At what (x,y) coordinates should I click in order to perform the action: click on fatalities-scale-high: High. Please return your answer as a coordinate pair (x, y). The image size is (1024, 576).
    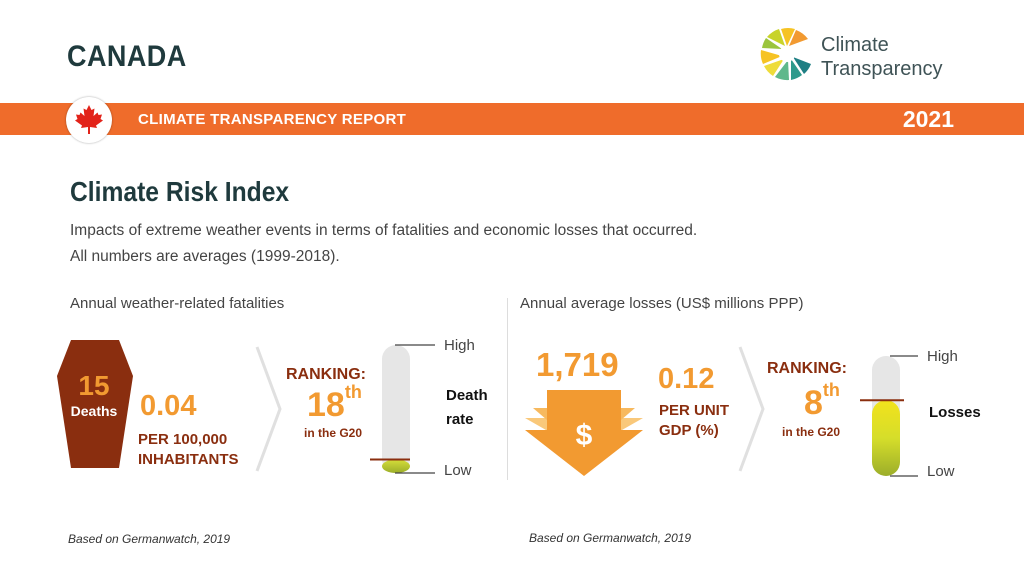
    Looking at the image, I should click on (459, 345).